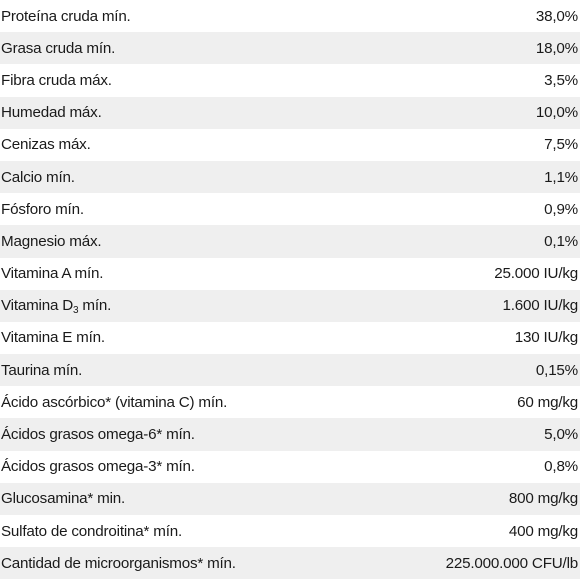  I want to click on table-row-omega-6: Ácidos grasos omega-6* mín. 5,0%, so click(290, 434).